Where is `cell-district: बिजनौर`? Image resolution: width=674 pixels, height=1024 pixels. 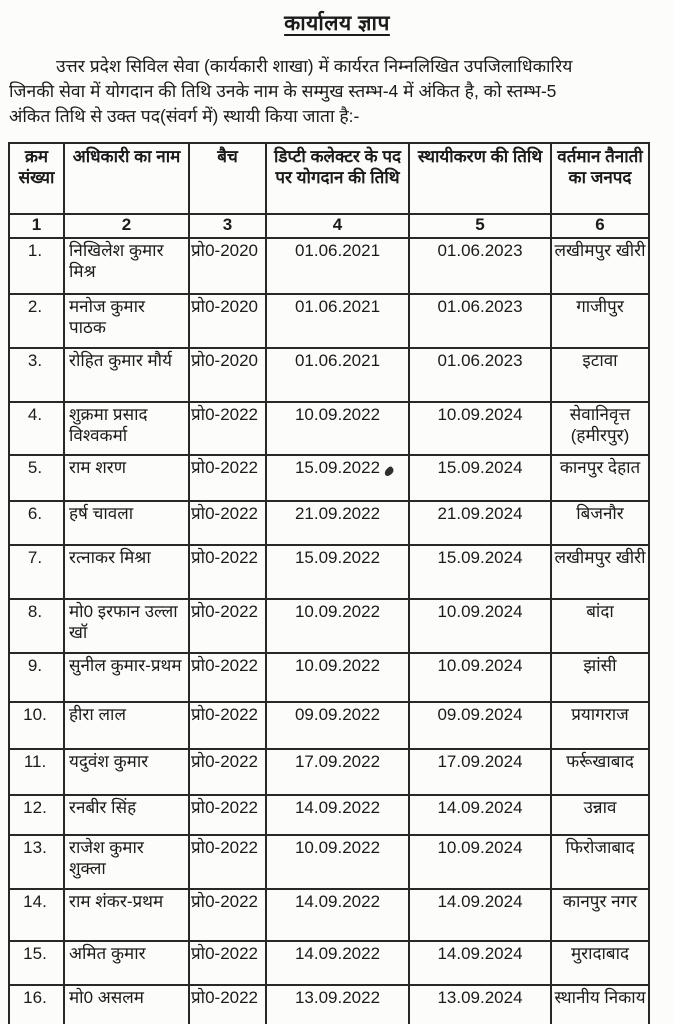 cell-district: बिजनौर is located at coordinates (600, 523).